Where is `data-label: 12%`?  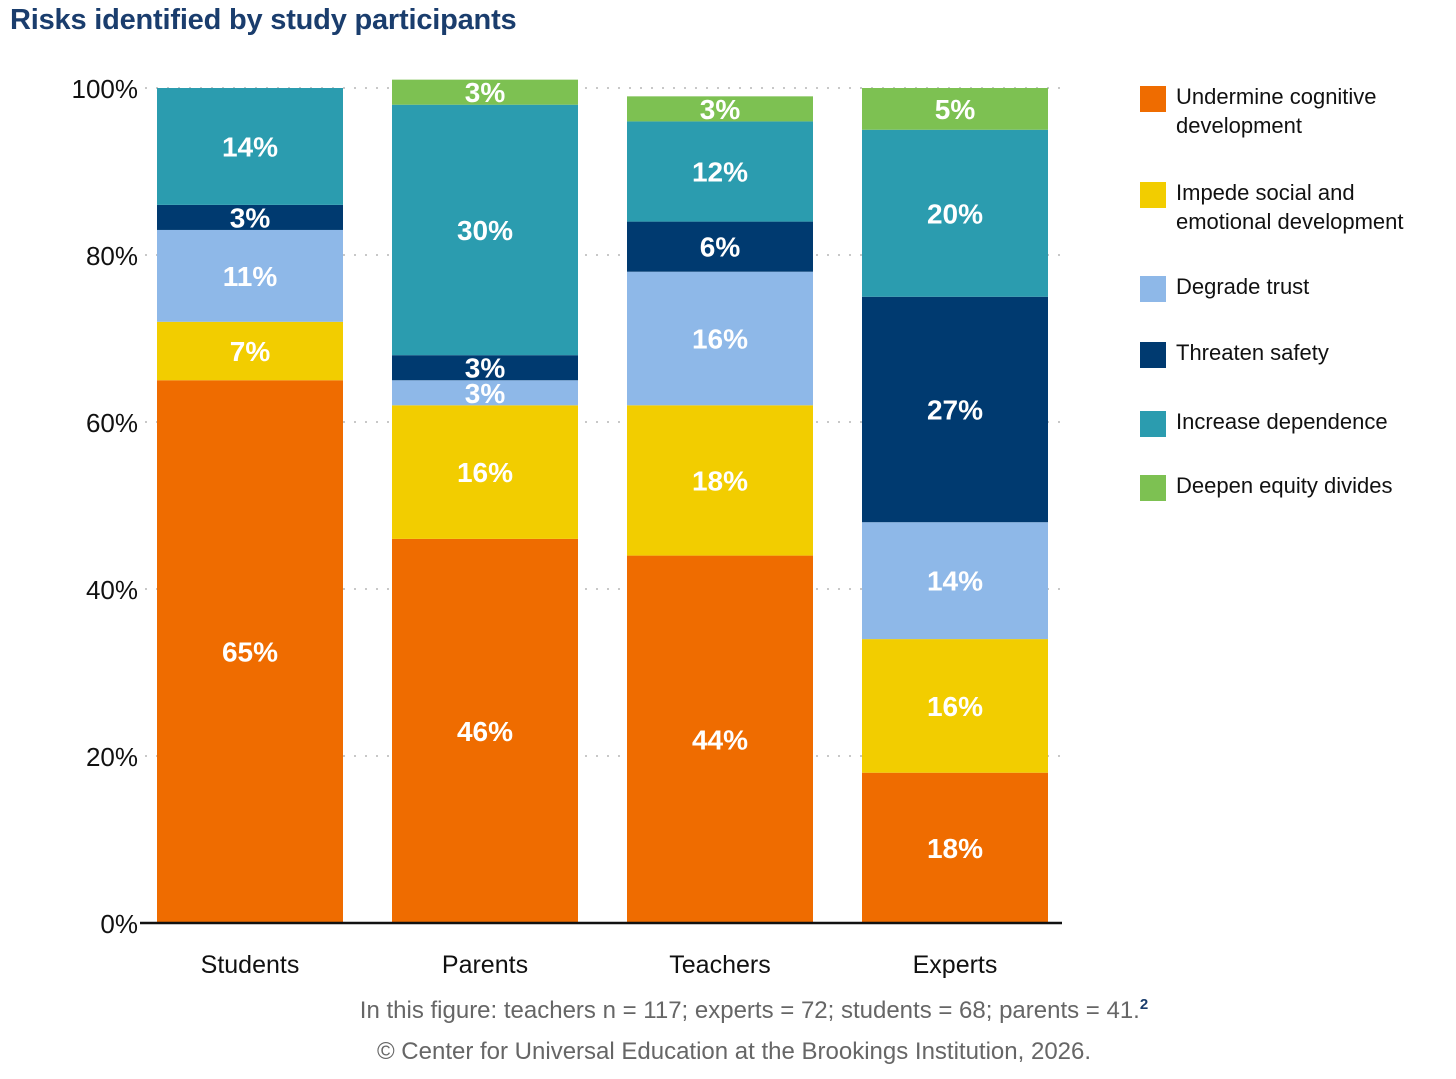
data-label: 12% is located at coordinates (720, 172).